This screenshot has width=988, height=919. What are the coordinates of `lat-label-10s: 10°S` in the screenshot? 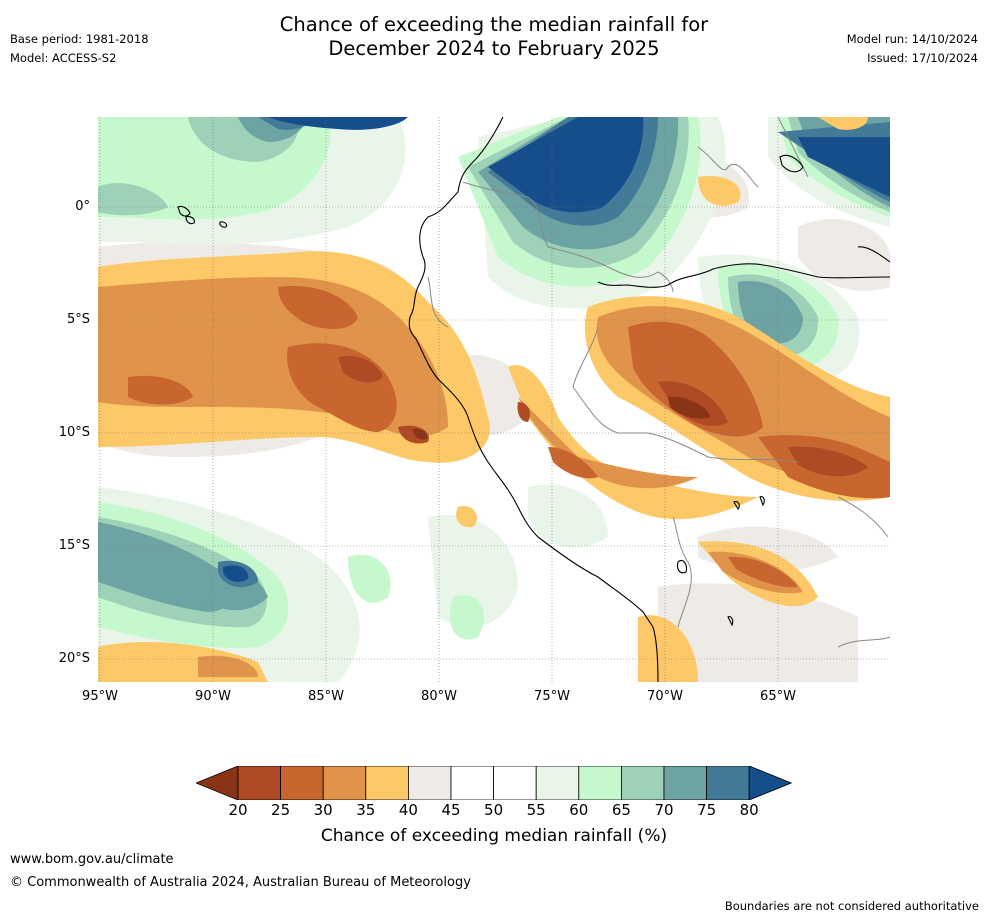 It's located at (74, 432).